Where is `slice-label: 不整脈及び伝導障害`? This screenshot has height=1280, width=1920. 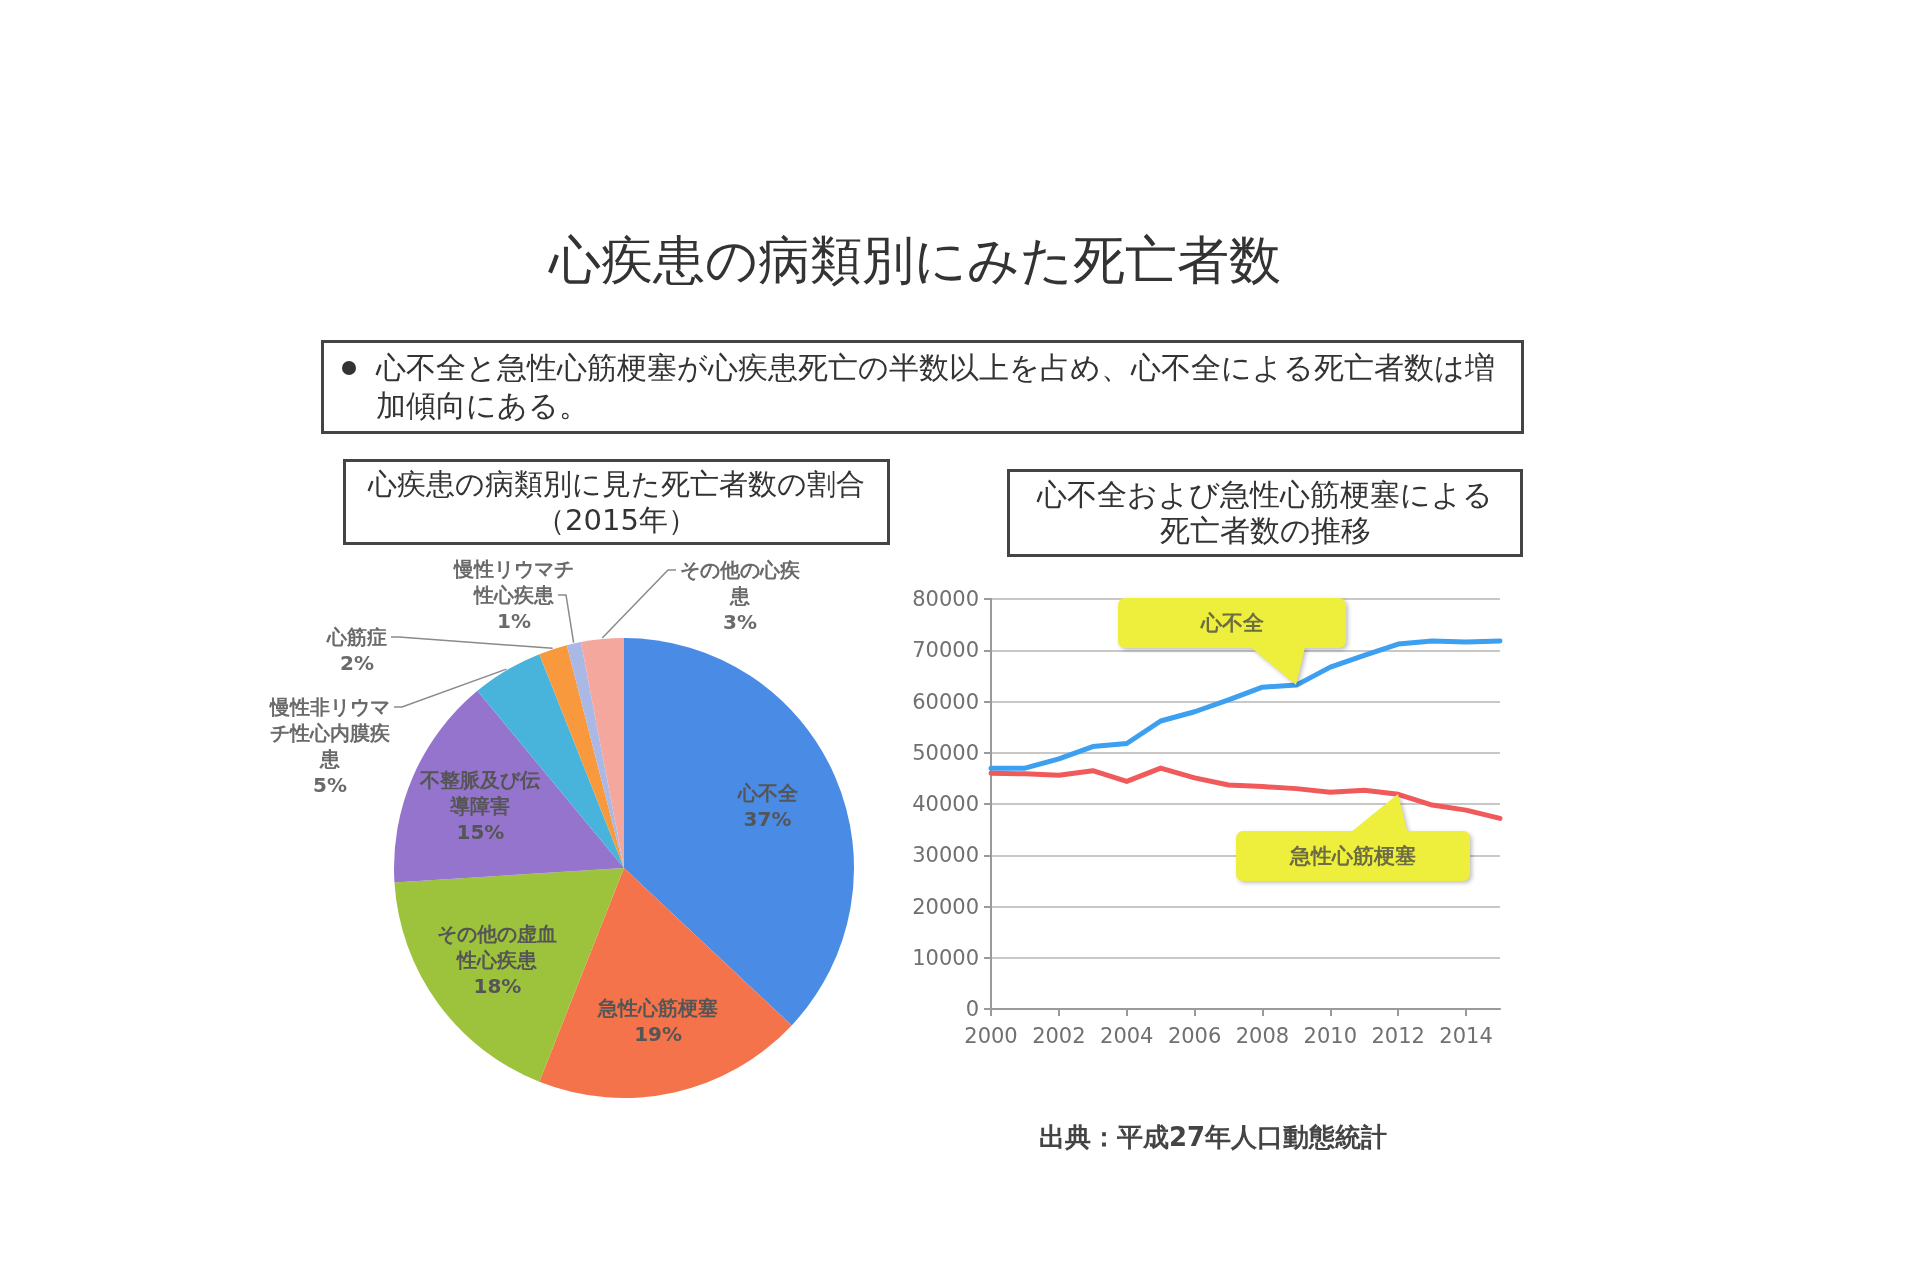 slice-label: 不整脈及び伝導障害 is located at coordinates (480, 792).